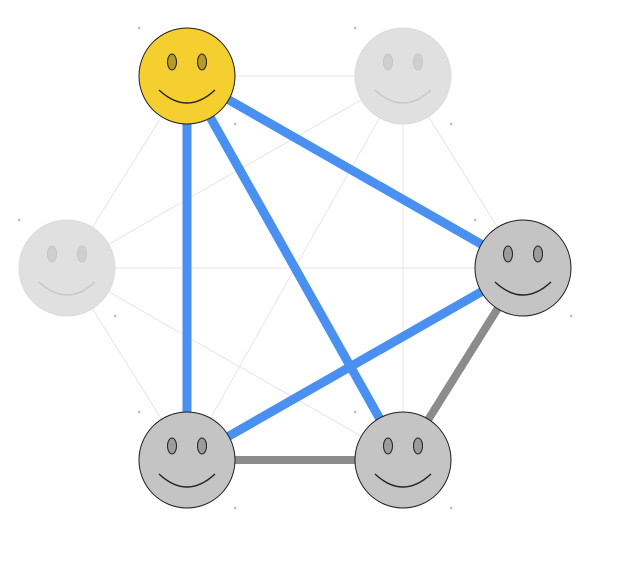 The height and width of the screenshot is (567, 633). I want to click on smiley-node-bottom-right, so click(403, 460).